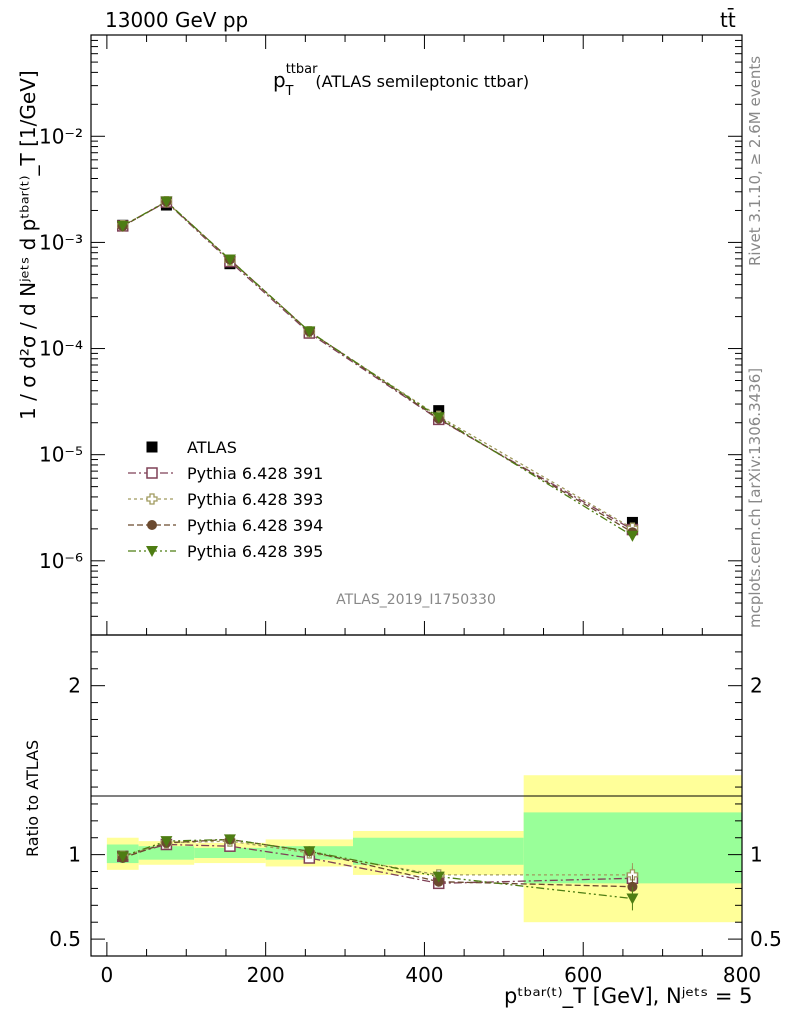 Image resolution: width=786 pixels, height=1024 pixels. What do you see at coordinates (74, 686) in the screenshot?
I see `ratio-tick-label: 2` at bounding box center [74, 686].